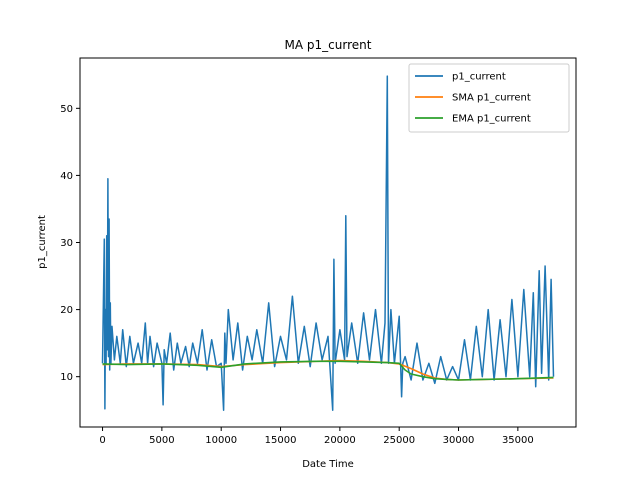 The width and height of the screenshot is (640, 480). What do you see at coordinates (459, 440) in the screenshot?
I see `x-tick-label: 30000` at bounding box center [459, 440].